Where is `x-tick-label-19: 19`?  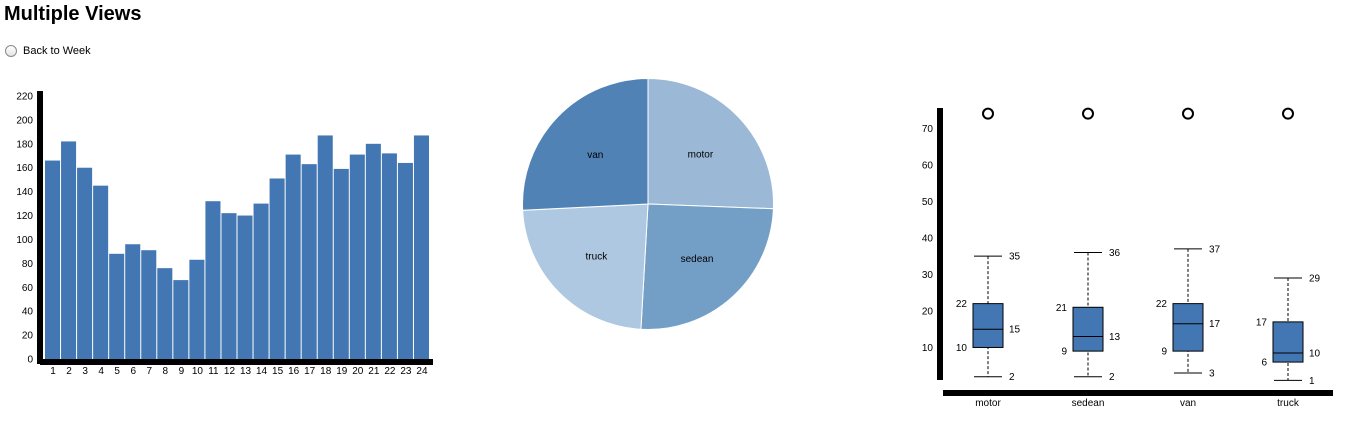 x-tick-label-19: 19 is located at coordinates (342, 371).